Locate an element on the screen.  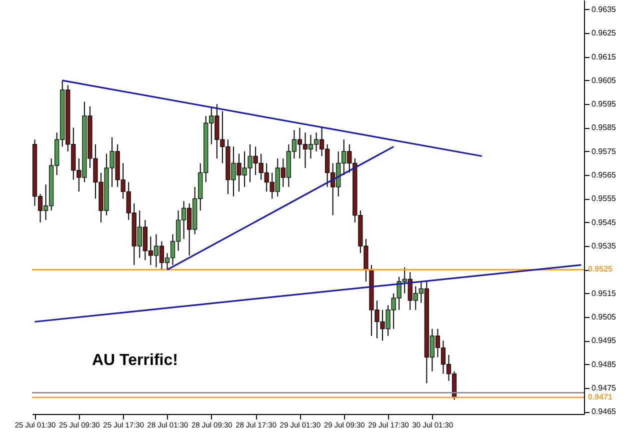
y-tick-label: 0.9625 is located at coordinates (604, 33).